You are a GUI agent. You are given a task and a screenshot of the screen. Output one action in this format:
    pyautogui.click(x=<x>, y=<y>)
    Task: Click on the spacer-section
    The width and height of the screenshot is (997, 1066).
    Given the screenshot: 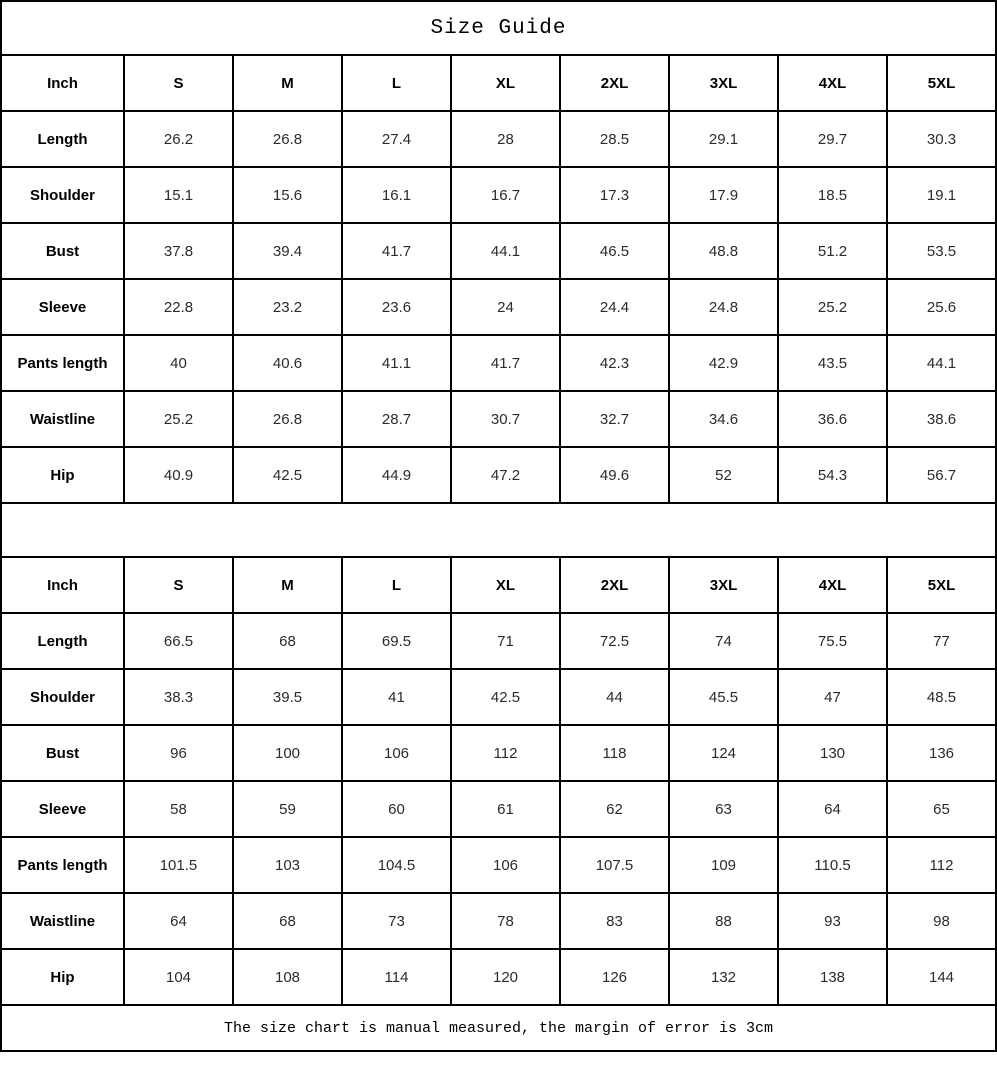 What is the action you would take?
    pyautogui.click(x=498, y=530)
    